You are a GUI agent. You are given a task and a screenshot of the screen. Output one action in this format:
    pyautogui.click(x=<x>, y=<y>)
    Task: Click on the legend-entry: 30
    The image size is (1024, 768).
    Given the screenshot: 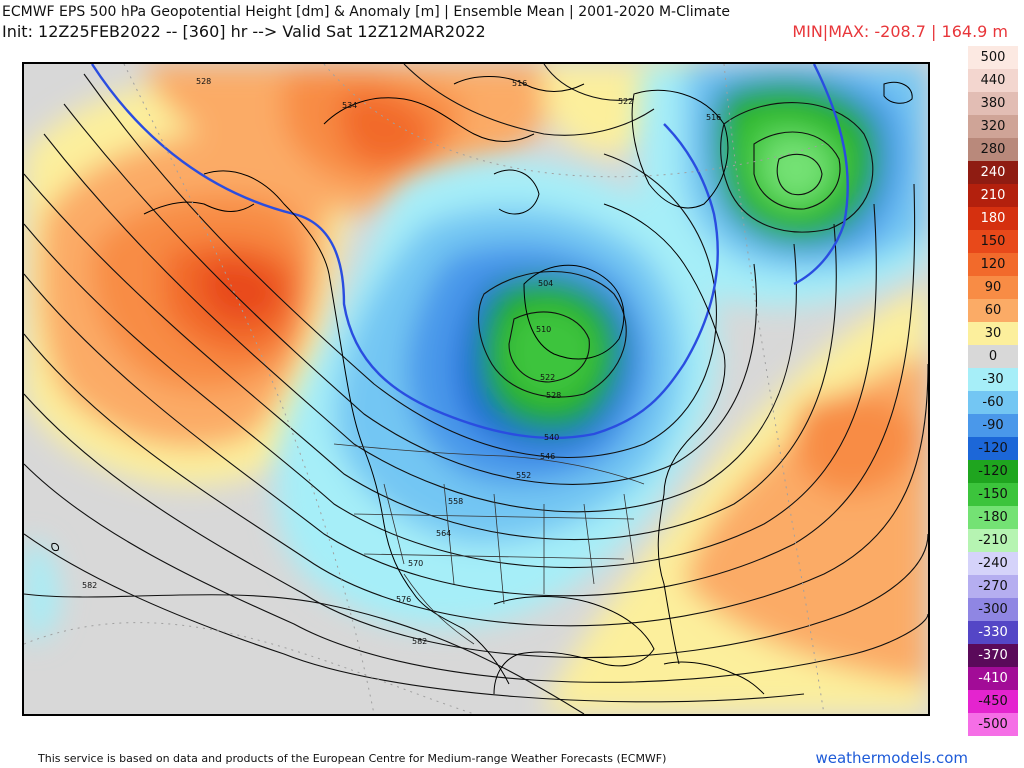 What is the action you would take?
    pyautogui.click(x=993, y=333)
    